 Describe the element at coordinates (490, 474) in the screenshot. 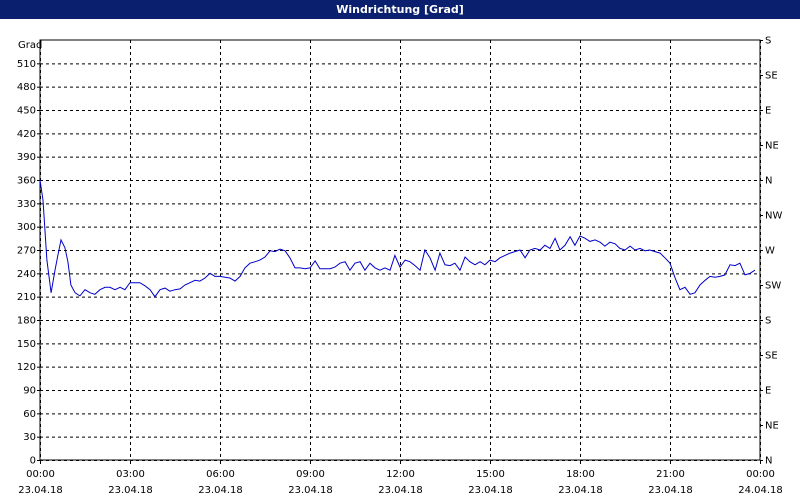

I see `x-tick-label: 15:00` at that location.